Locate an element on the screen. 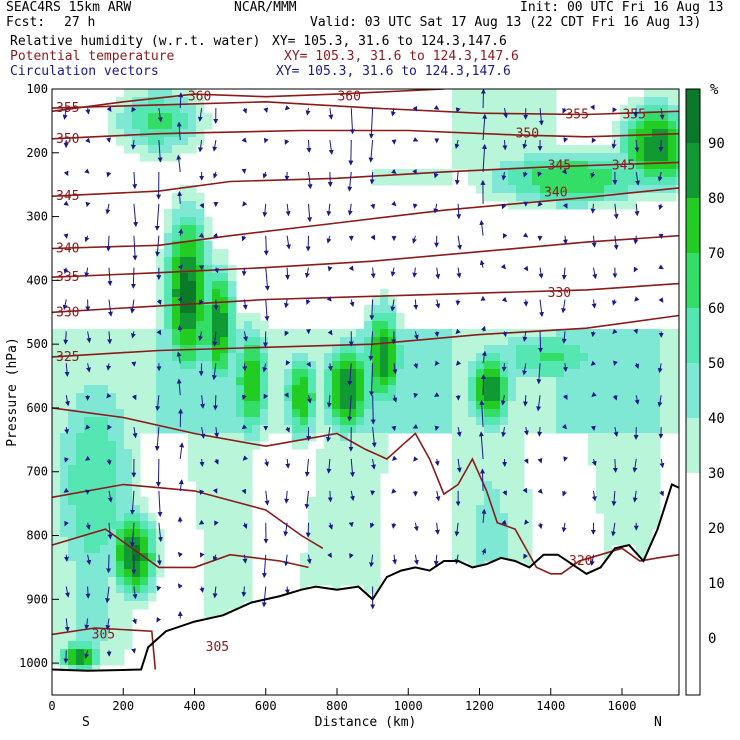 Image resolution: width=740 pixels, height=740 pixels. colorbar-label: 60 is located at coordinates (716, 309).